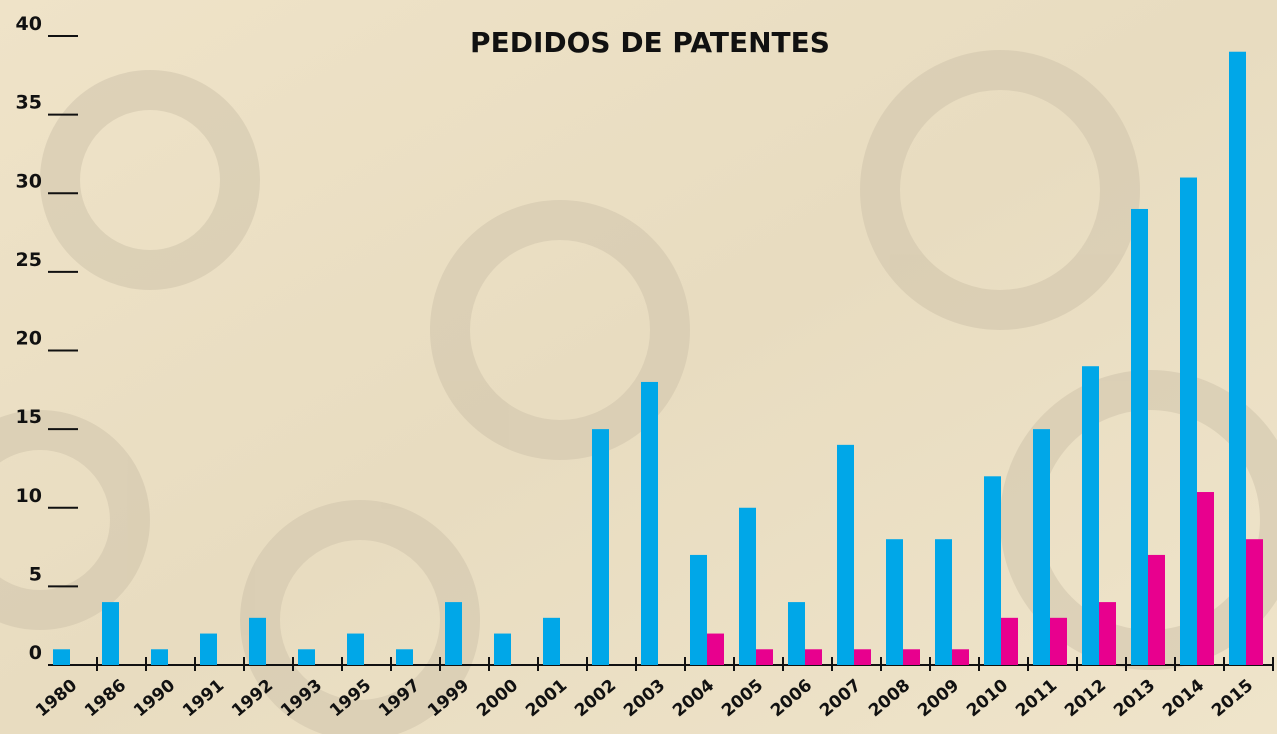 The height and width of the screenshot is (734, 1277). Describe the element at coordinates (29, 339) in the screenshot. I see `y-tick-label: 20` at that location.